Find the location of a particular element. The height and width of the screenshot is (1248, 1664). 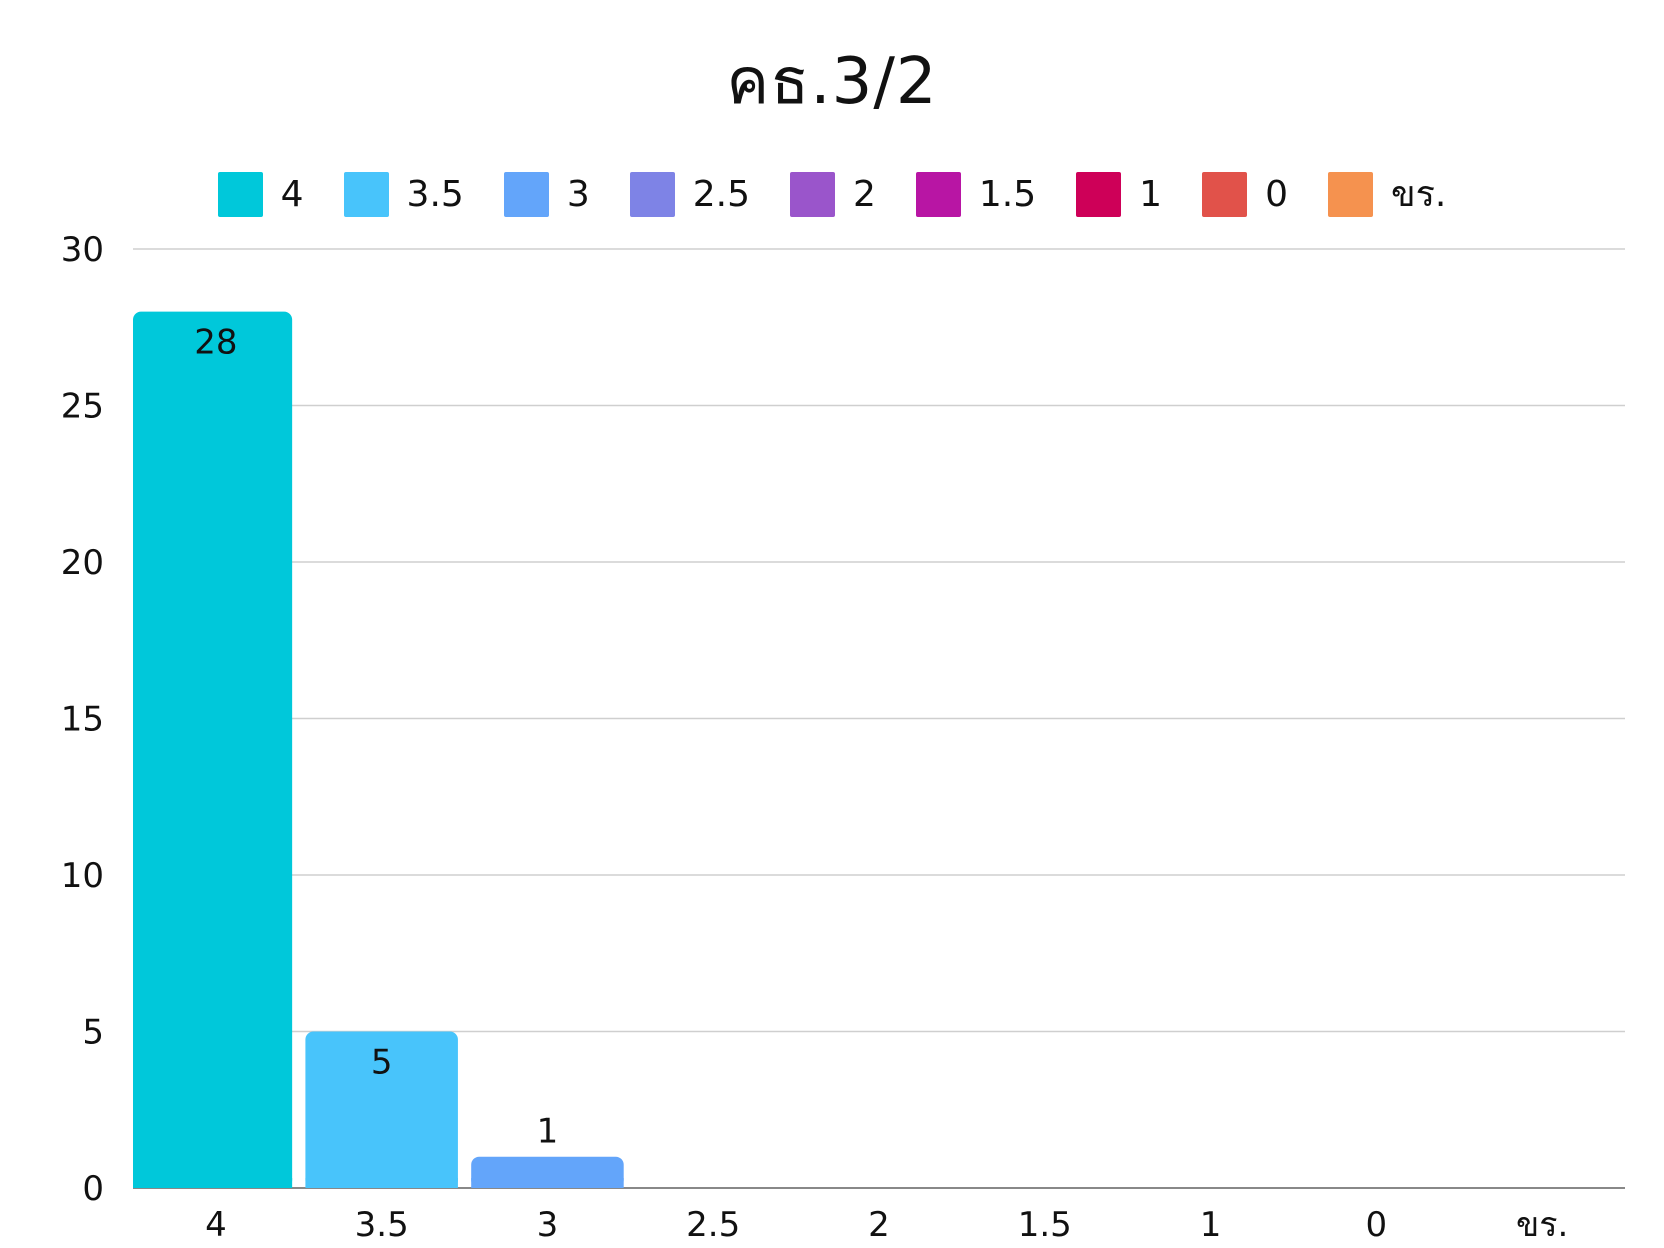

data-label: 28 is located at coordinates (215, 343).